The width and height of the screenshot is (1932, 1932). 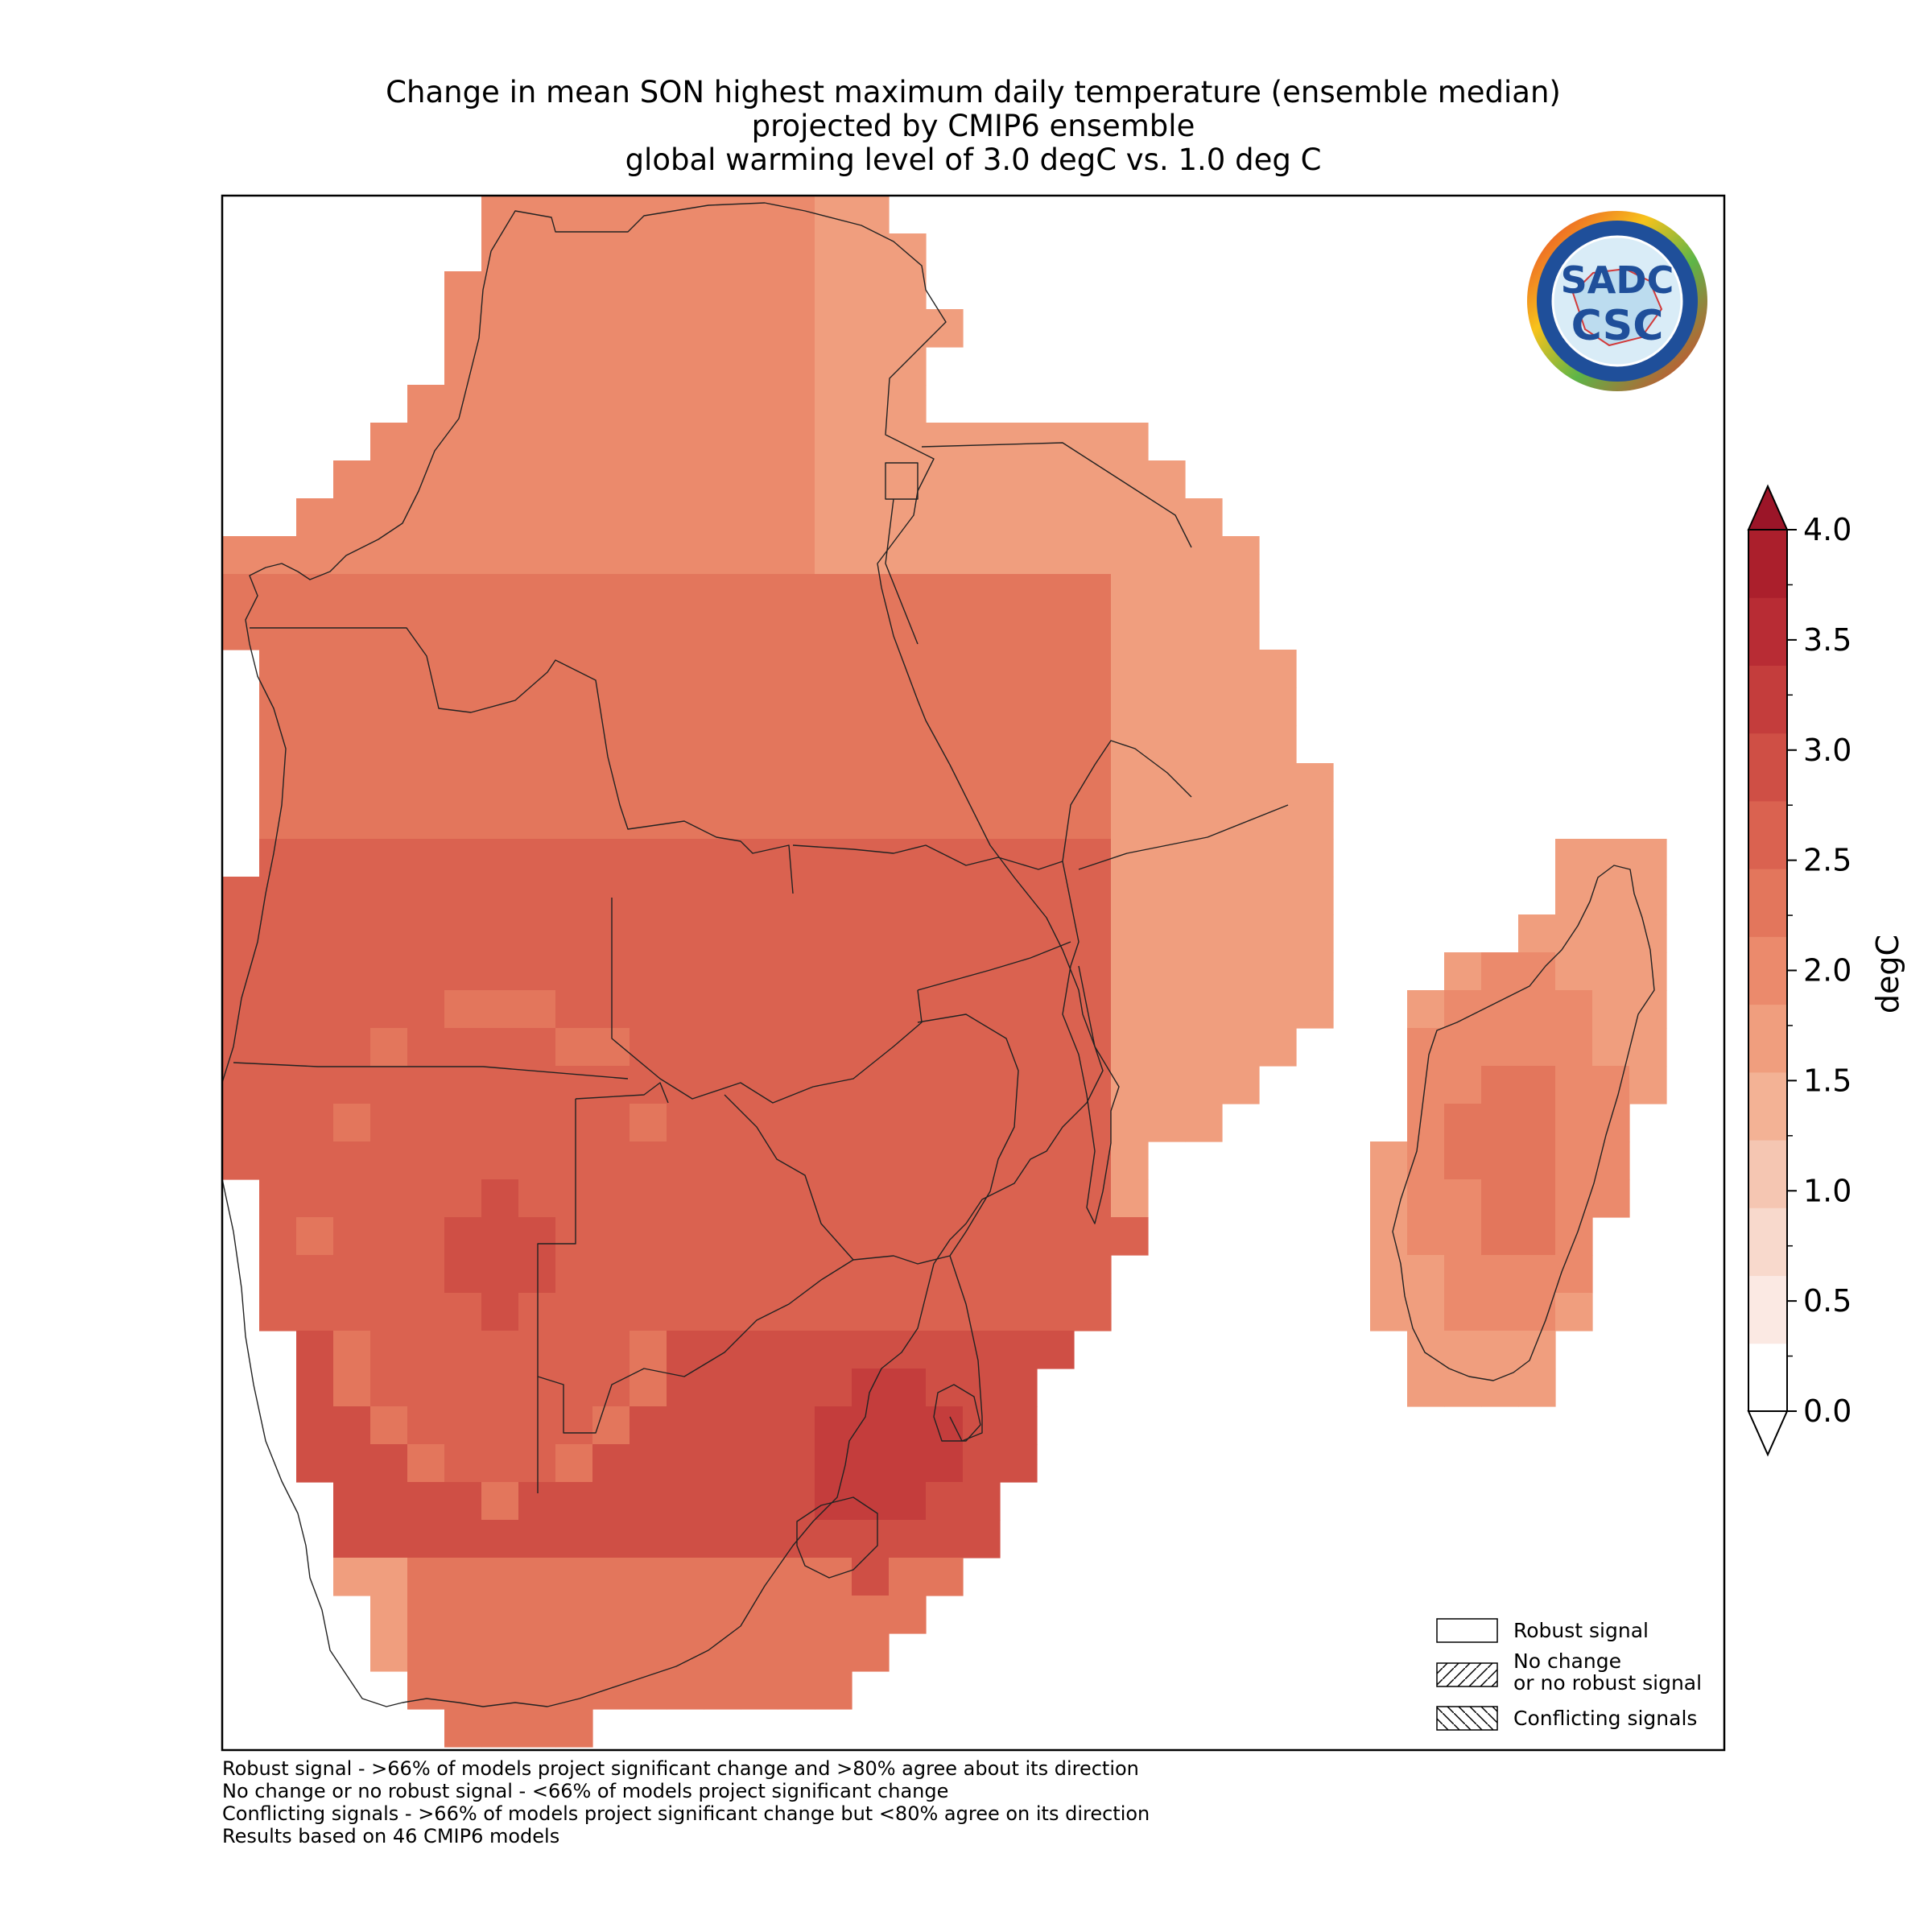 What do you see at coordinates (1827, 750) in the screenshot?
I see `colorbar-tick-label-6: 3.0` at bounding box center [1827, 750].